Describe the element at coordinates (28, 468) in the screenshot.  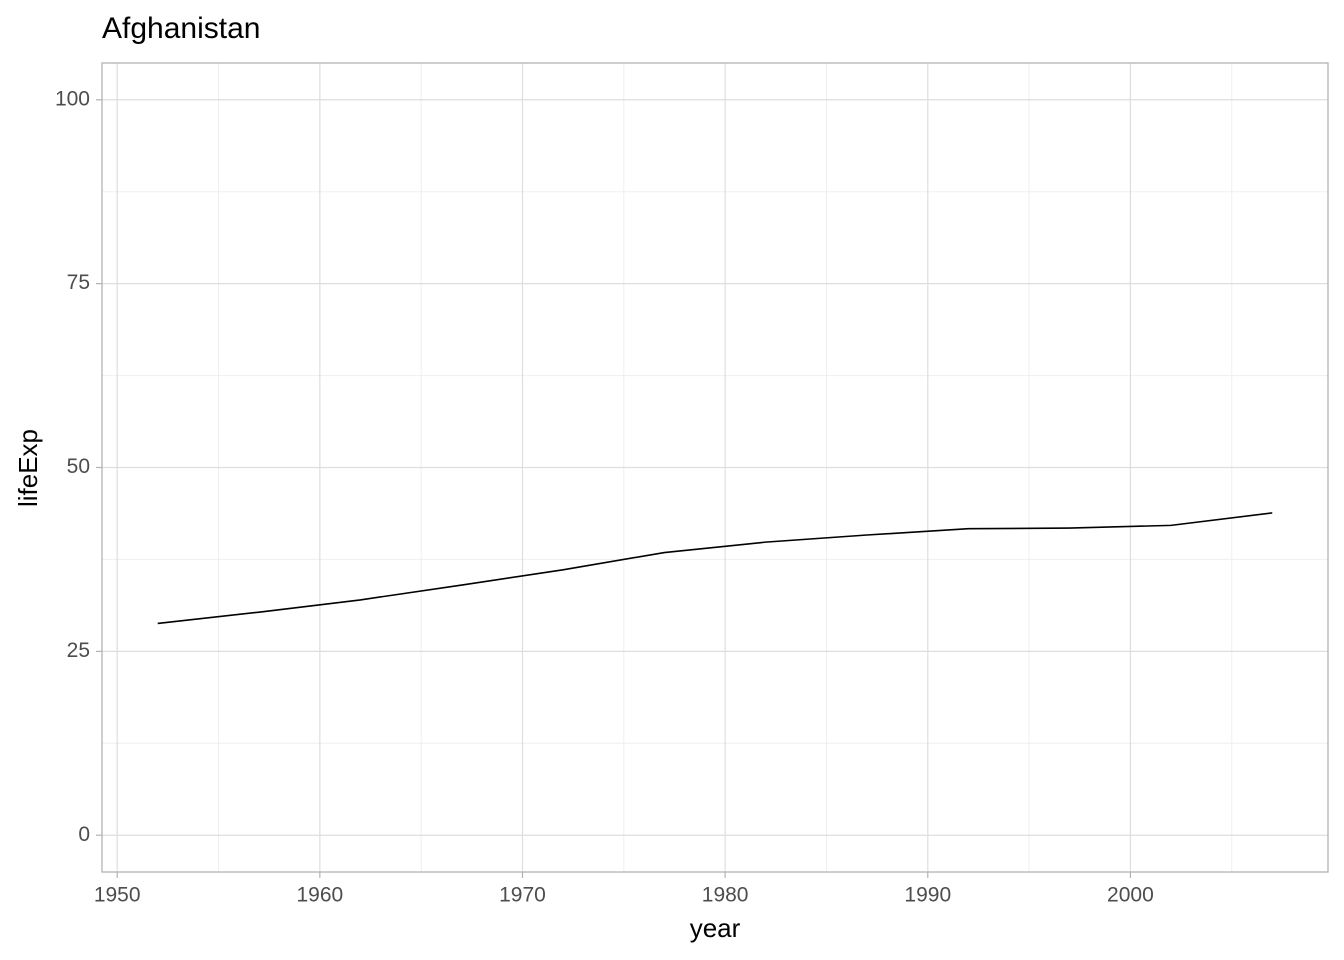
I see `y-axis-label: lifeExp` at that location.